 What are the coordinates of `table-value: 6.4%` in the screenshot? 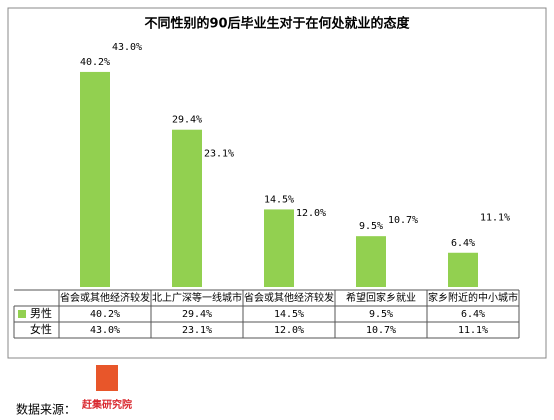 It's located at (473, 314).